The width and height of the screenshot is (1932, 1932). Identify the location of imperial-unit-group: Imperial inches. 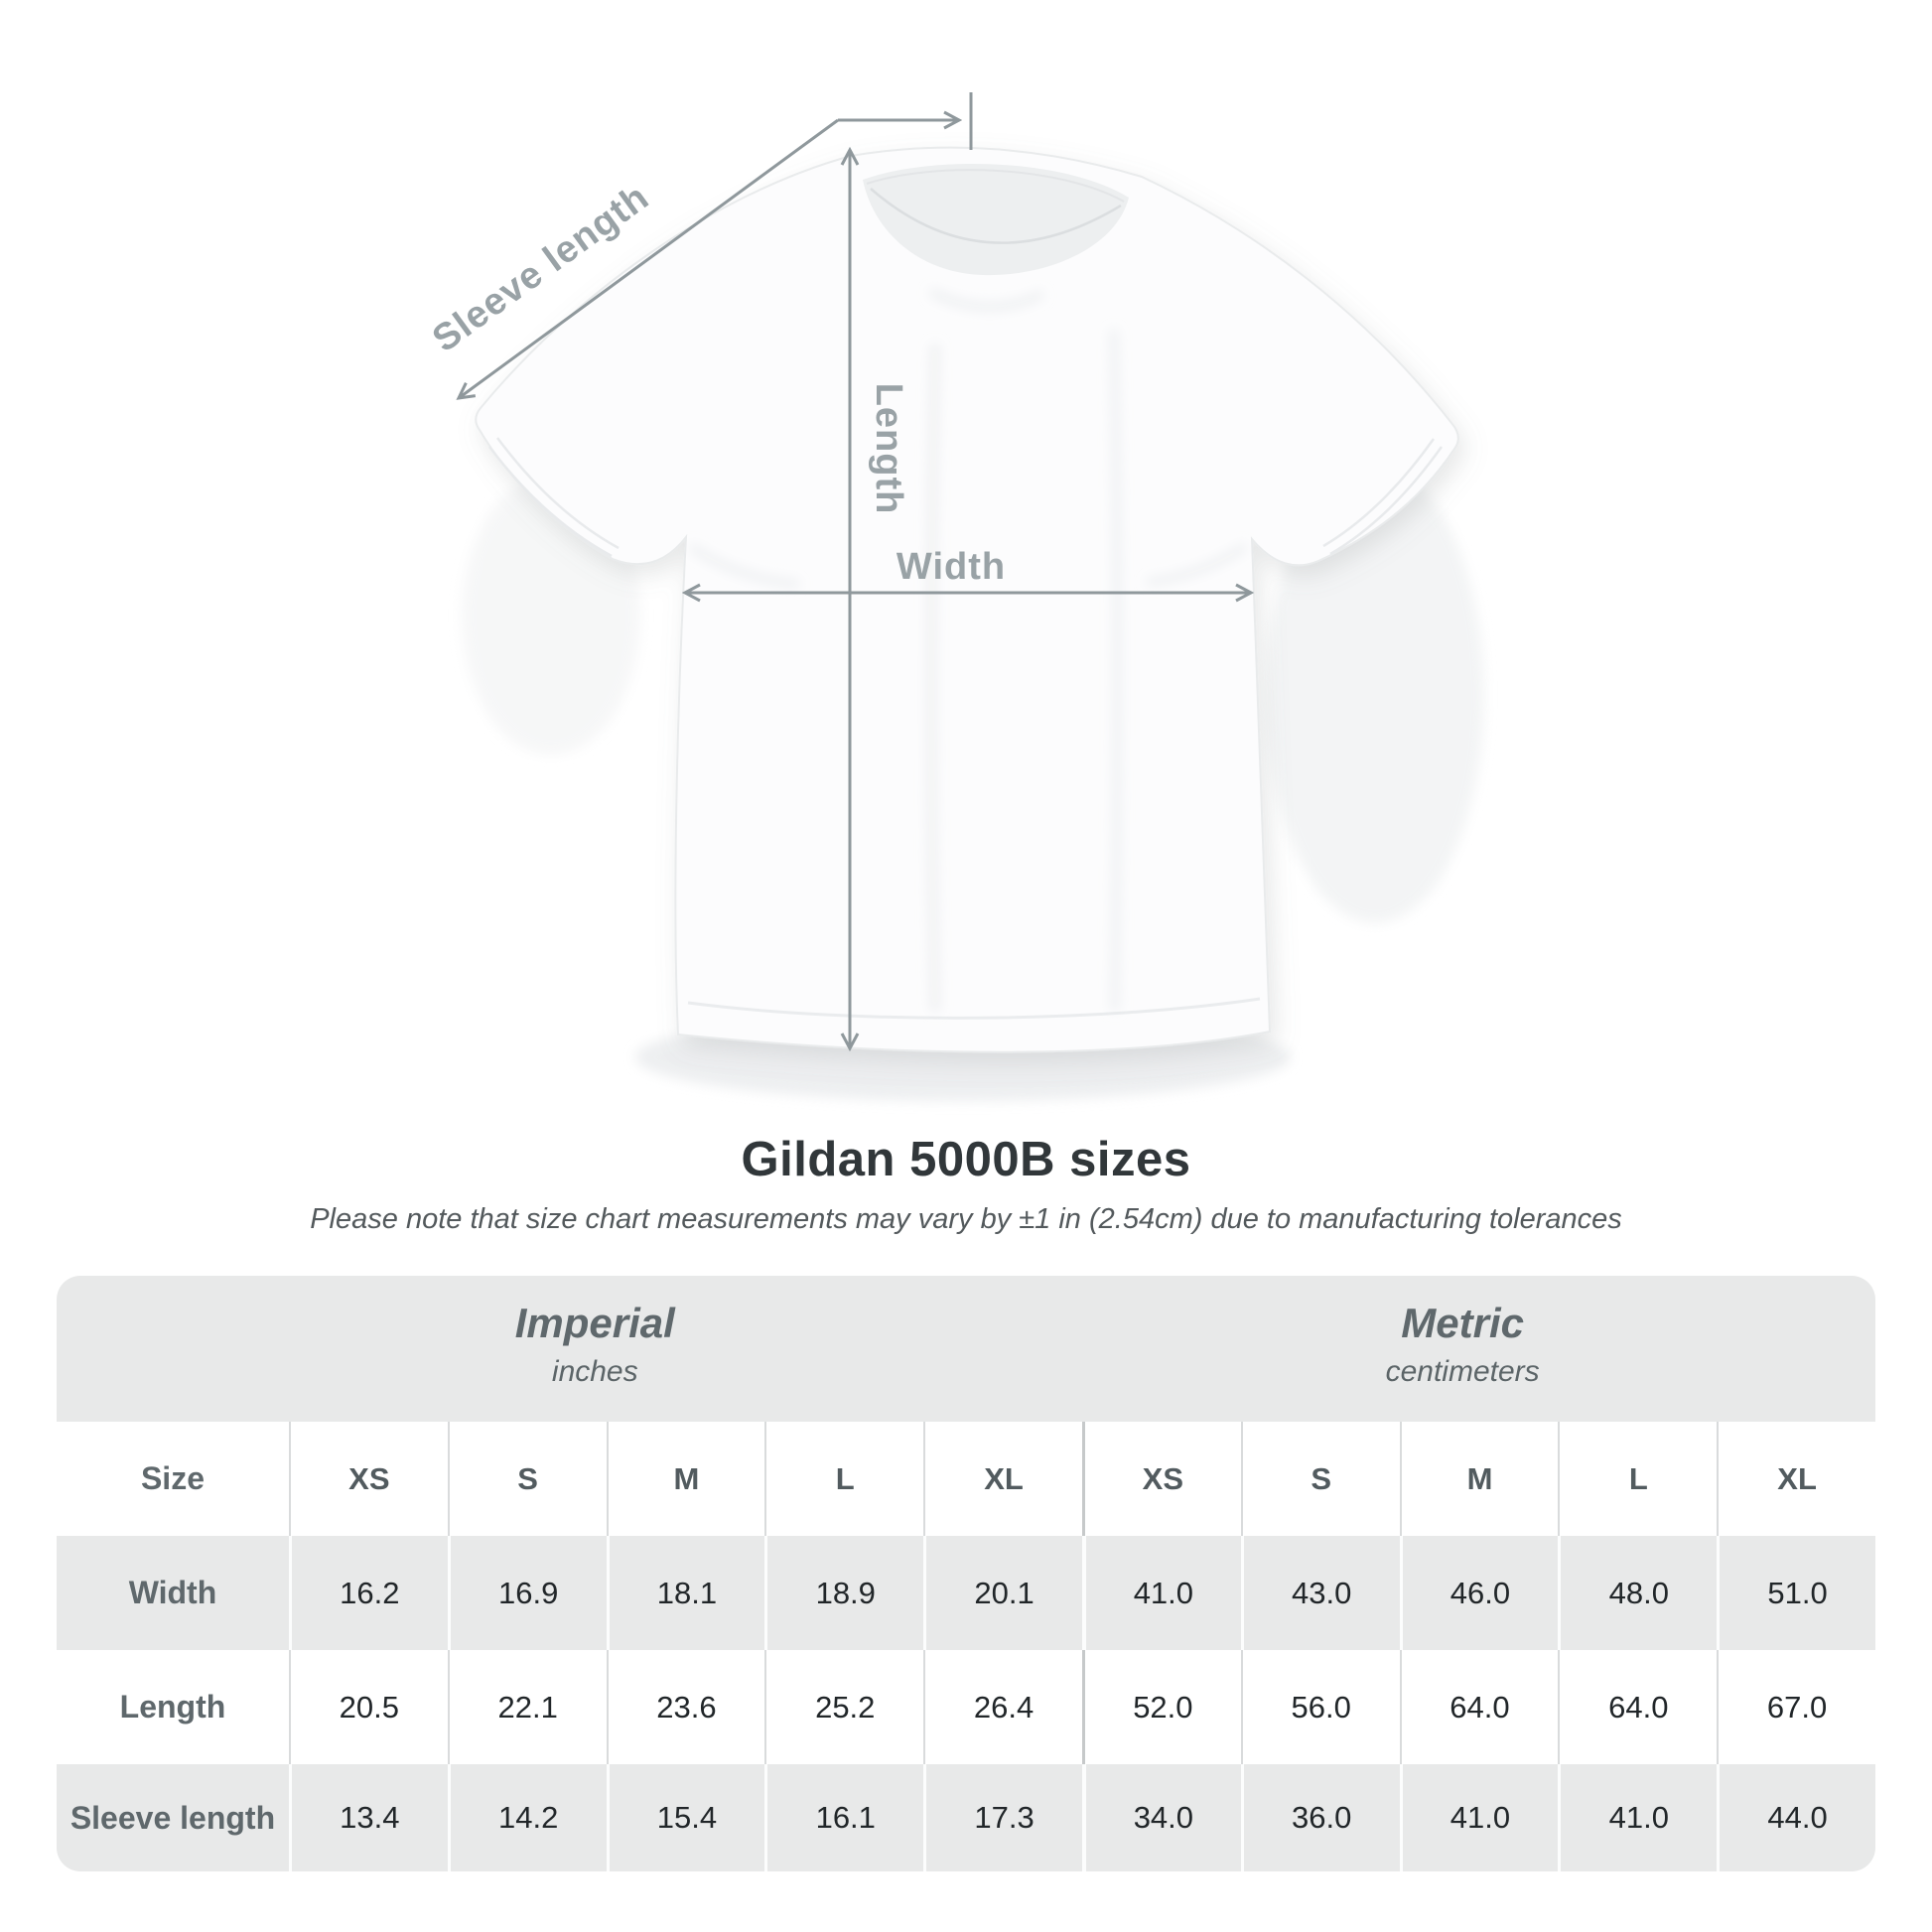
(595, 1332).